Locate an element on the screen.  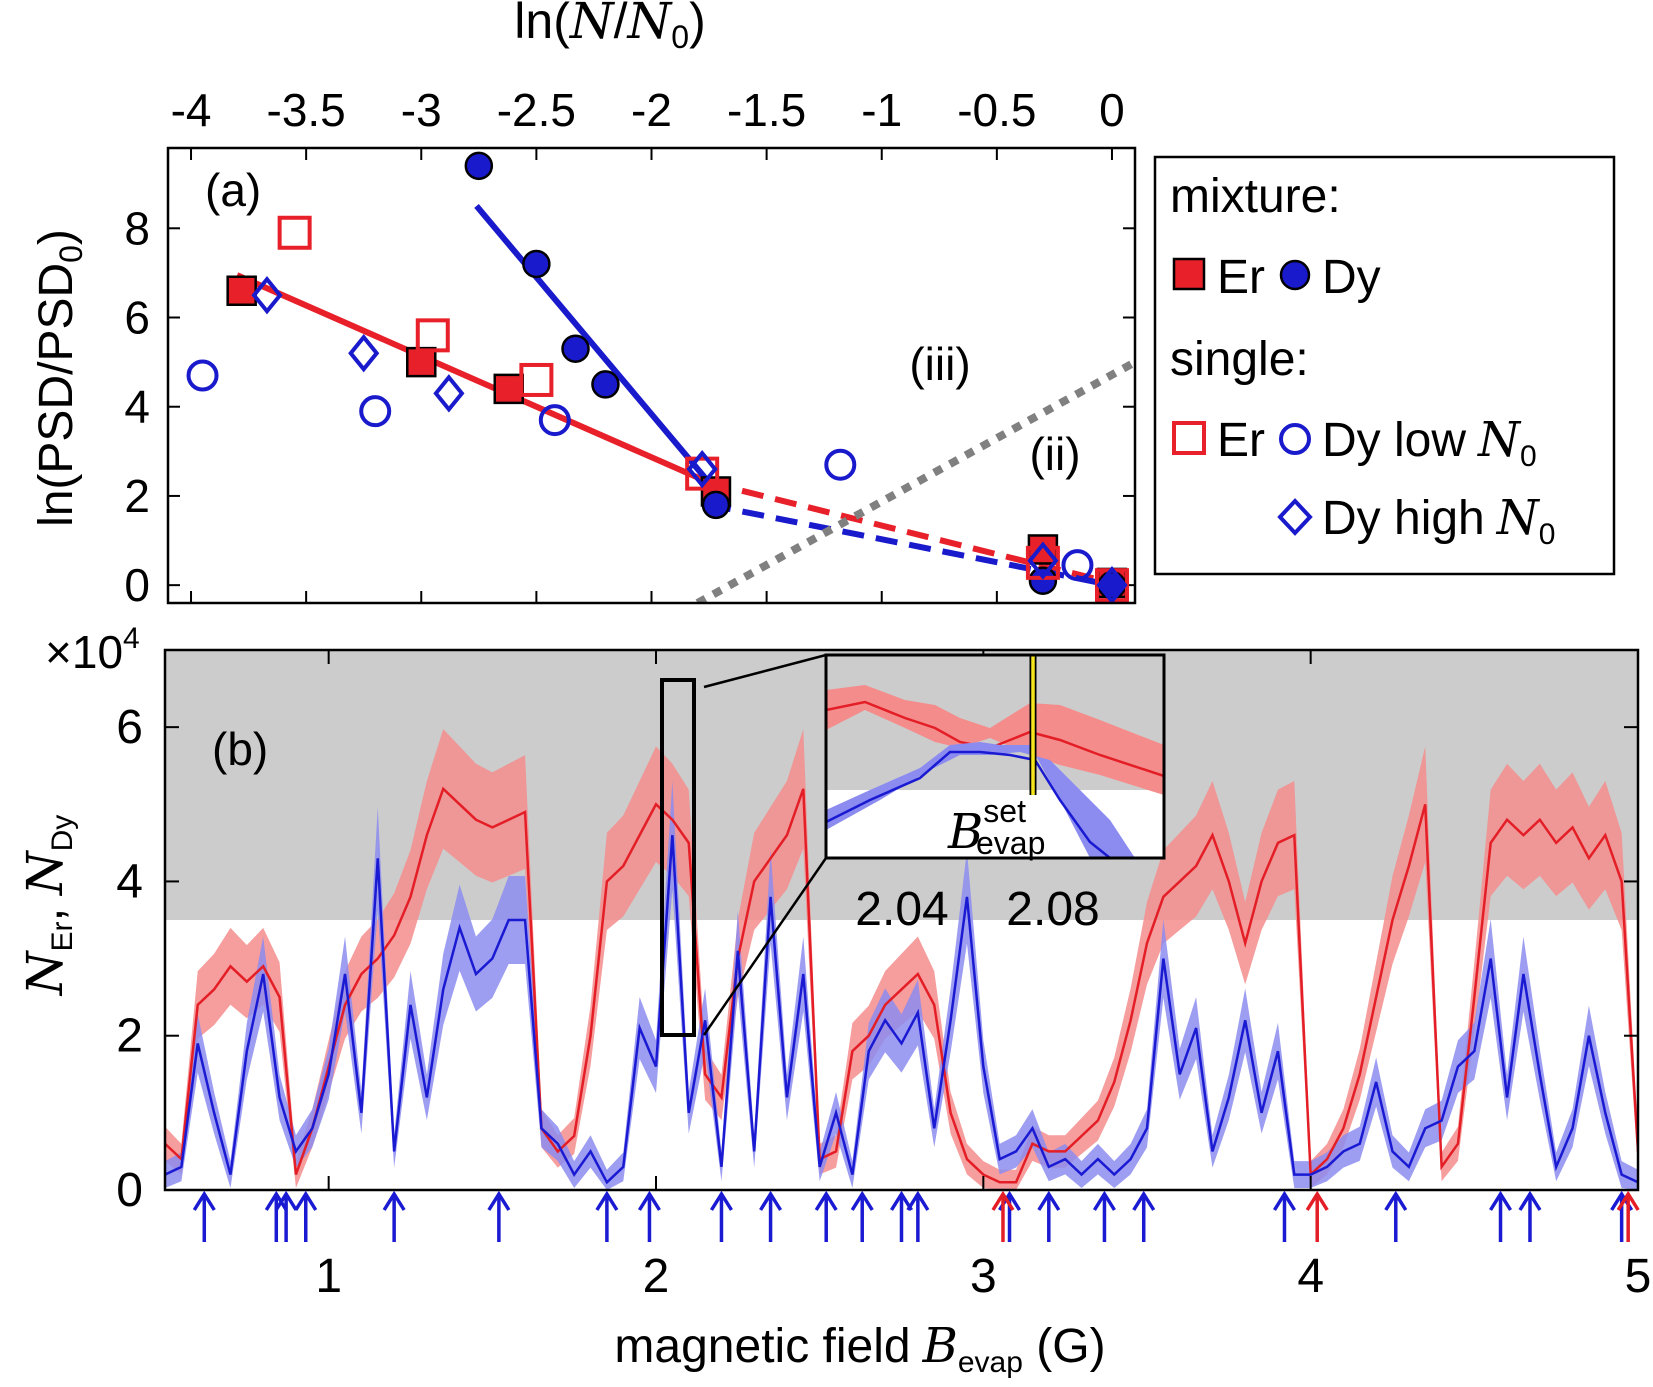
panel-b-x-tick-label: 4 is located at coordinates (1310, 1276).